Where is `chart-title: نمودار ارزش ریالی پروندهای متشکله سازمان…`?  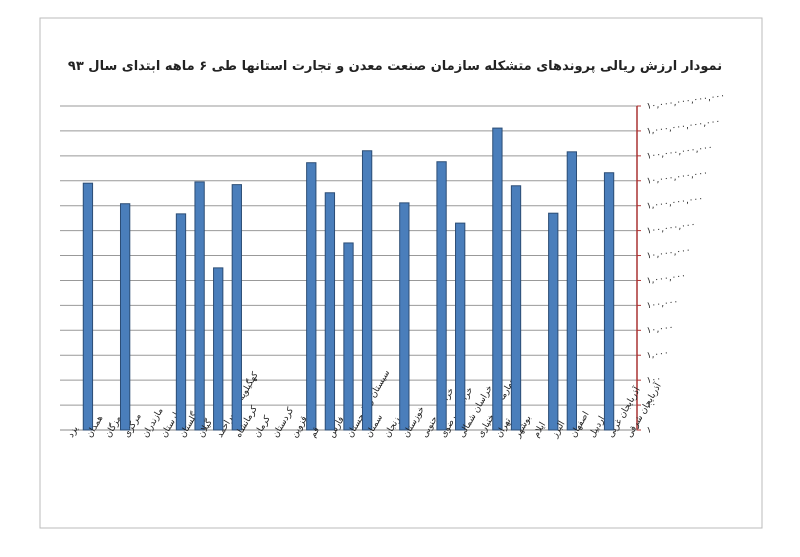 chart-title: نمودار ارزش ریالی پروندهای متشکله سازمان… is located at coordinates (395, 66).